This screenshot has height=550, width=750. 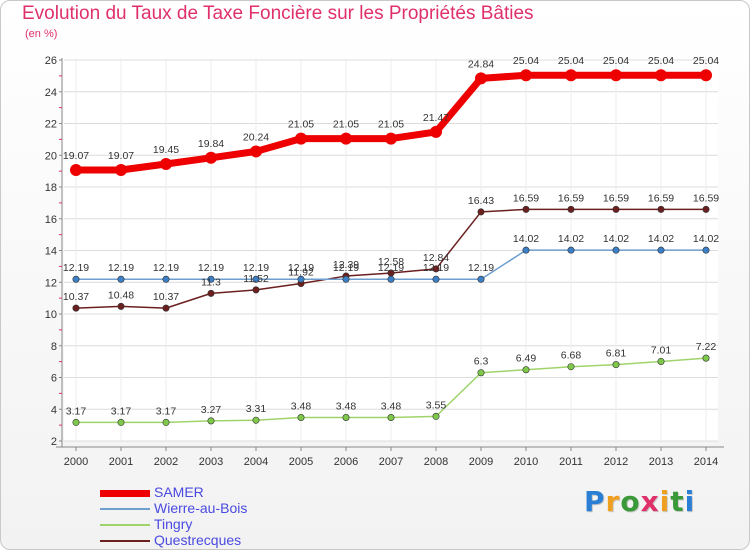 What do you see at coordinates (616, 354) in the screenshot?
I see `data-label: 6.81` at bounding box center [616, 354].